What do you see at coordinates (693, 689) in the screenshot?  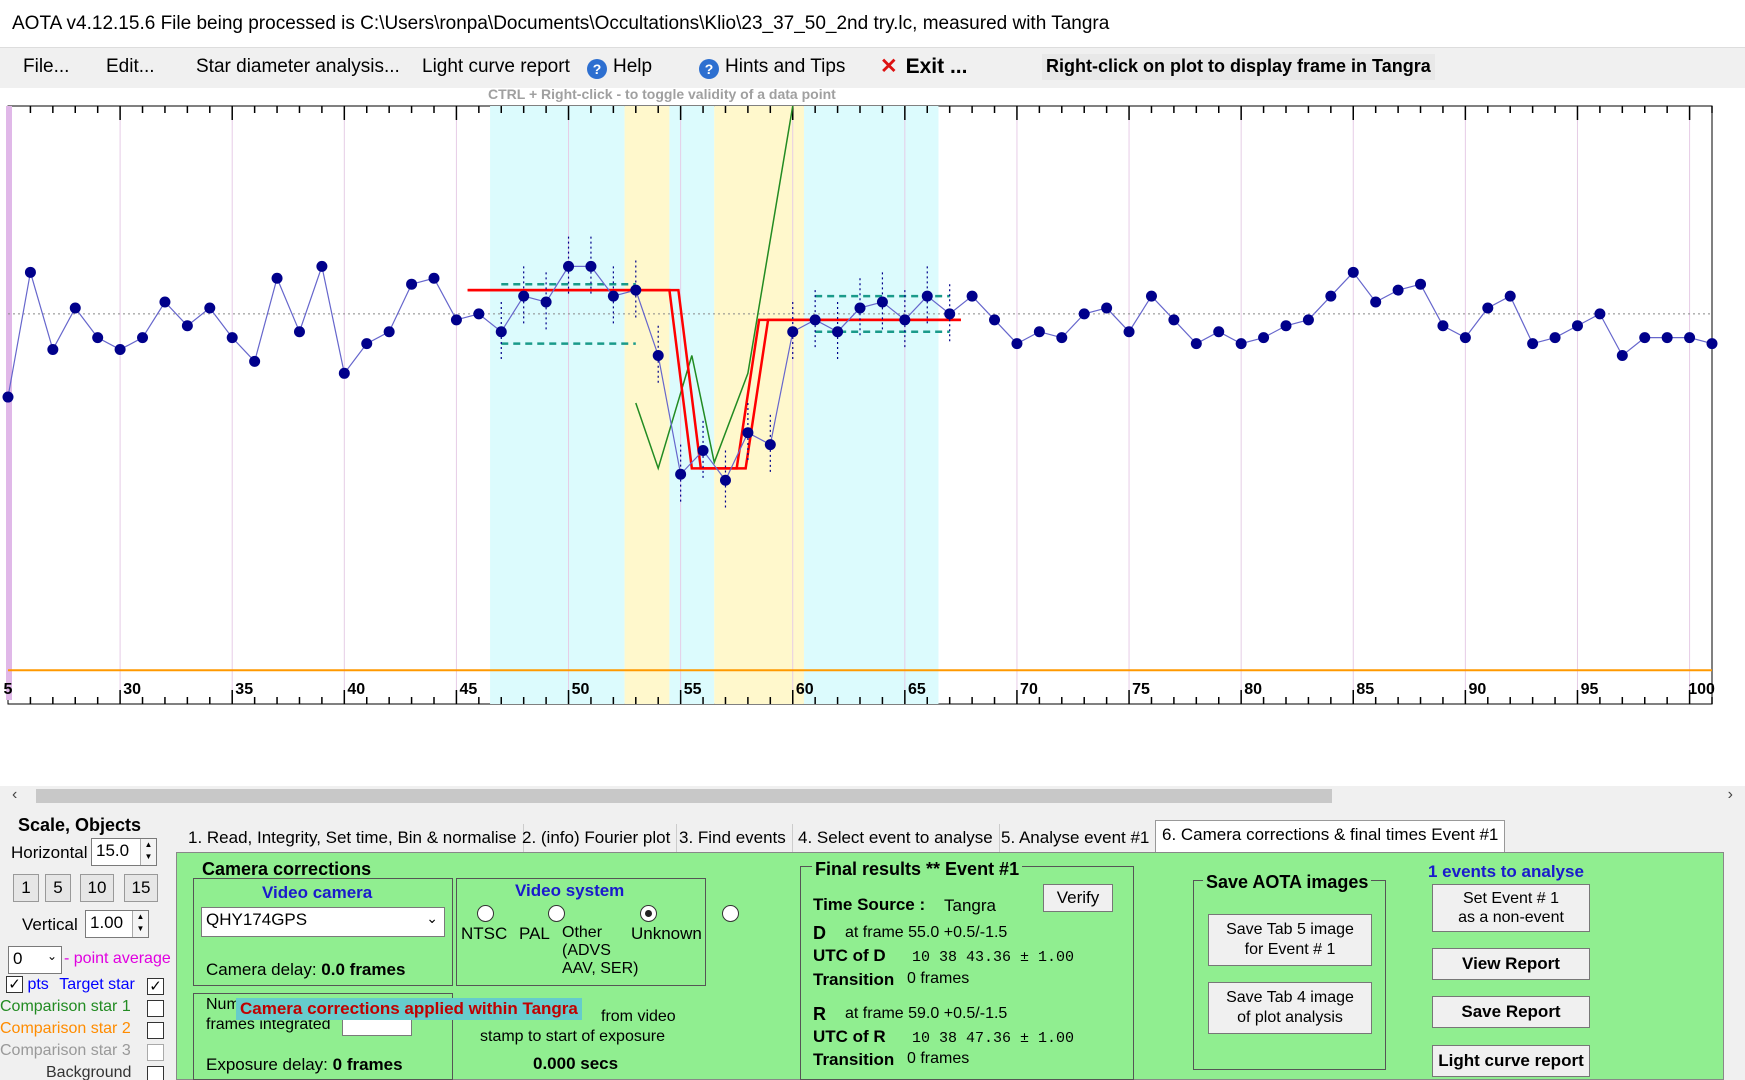 I see `x-tick-label: 55` at bounding box center [693, 689].